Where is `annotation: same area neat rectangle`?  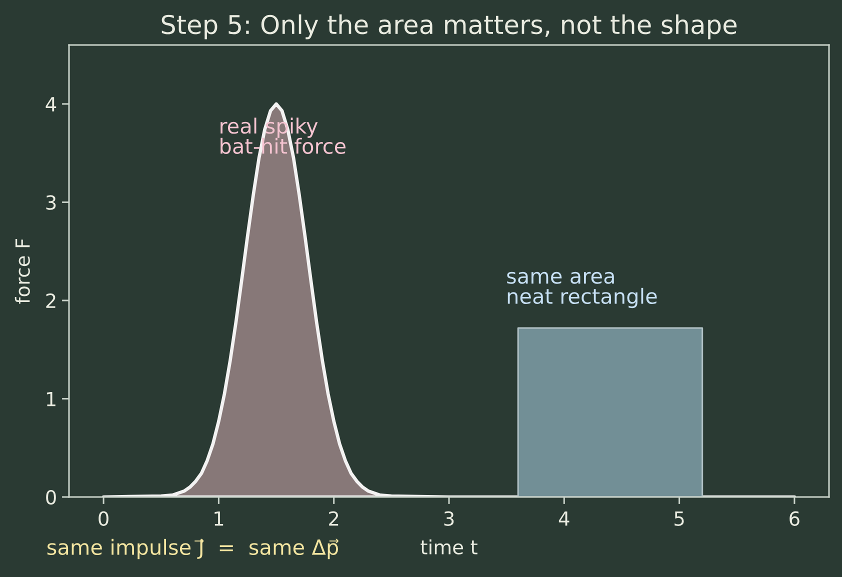 annotation: same area neat rectangle is located at coordinates (582, 290).